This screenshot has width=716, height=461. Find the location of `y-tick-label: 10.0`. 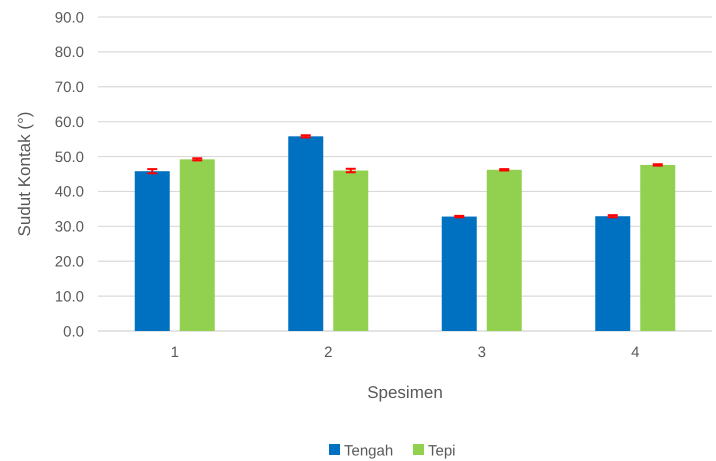

y-tick-label: 10.0 is located at coordinates (69, 297).